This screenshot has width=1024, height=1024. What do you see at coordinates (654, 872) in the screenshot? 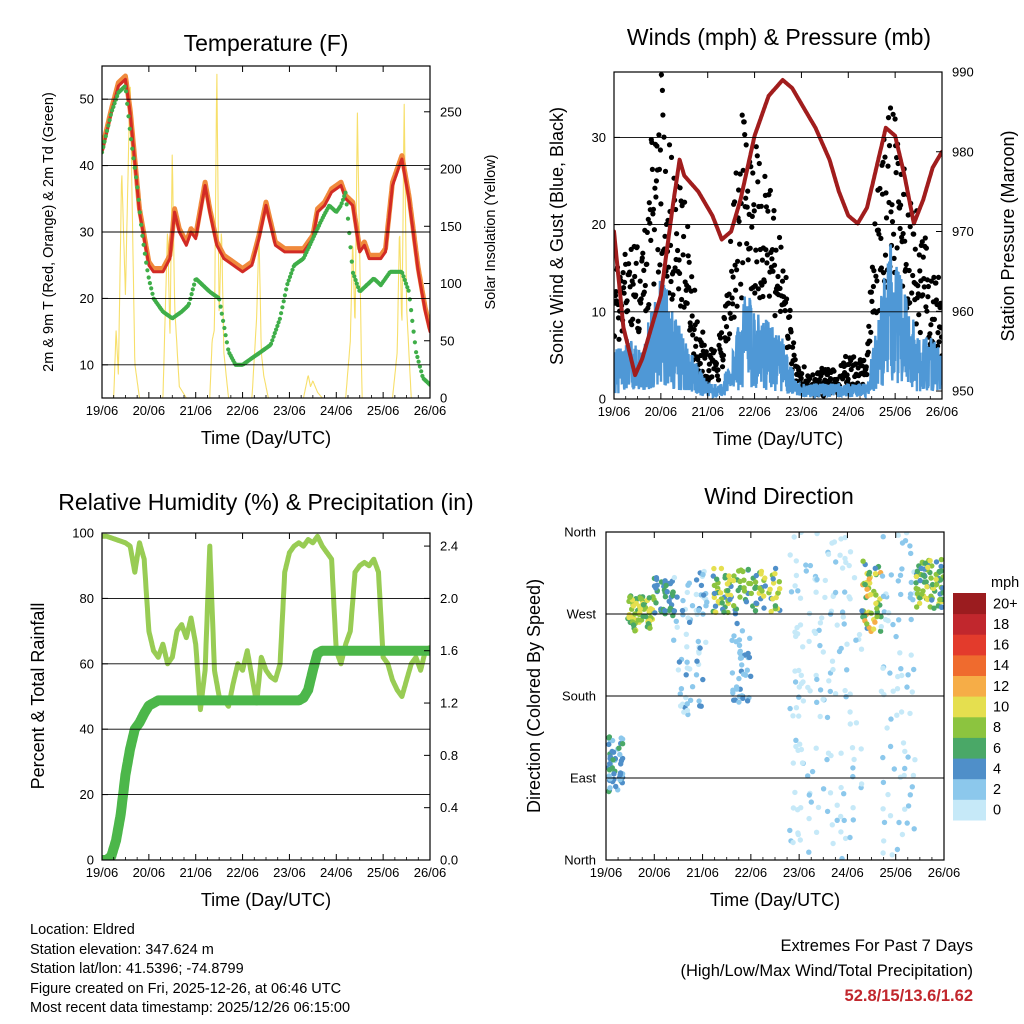
I see `x-tick-label: 20/06` at bounding box center [654, 872].